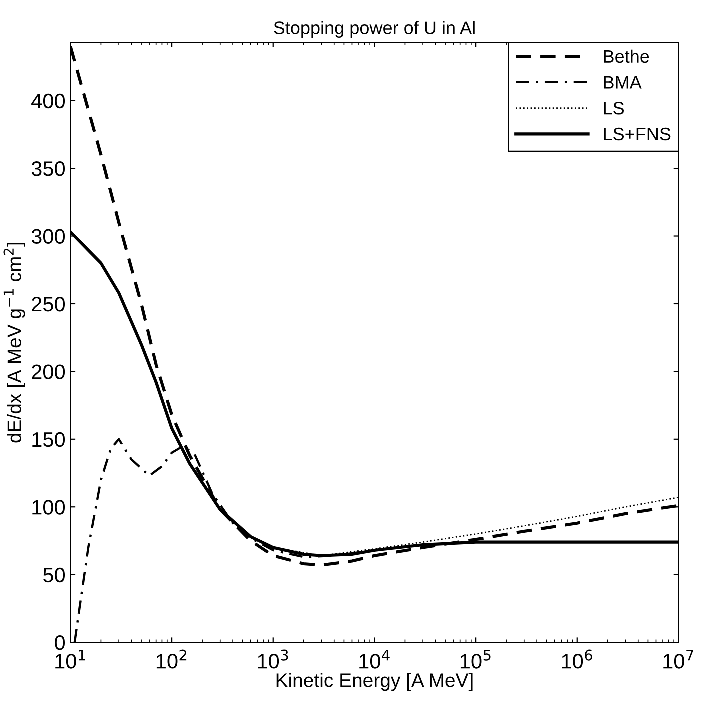  I want to click on legend-label: Bethe, so click(627, 57).